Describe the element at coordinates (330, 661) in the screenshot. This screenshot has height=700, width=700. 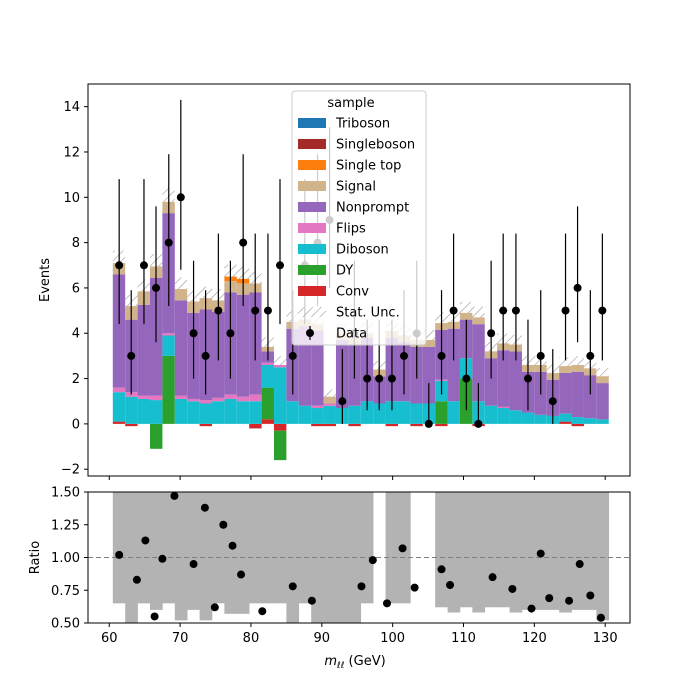
I see `x-axis-label-main: m` at that location.